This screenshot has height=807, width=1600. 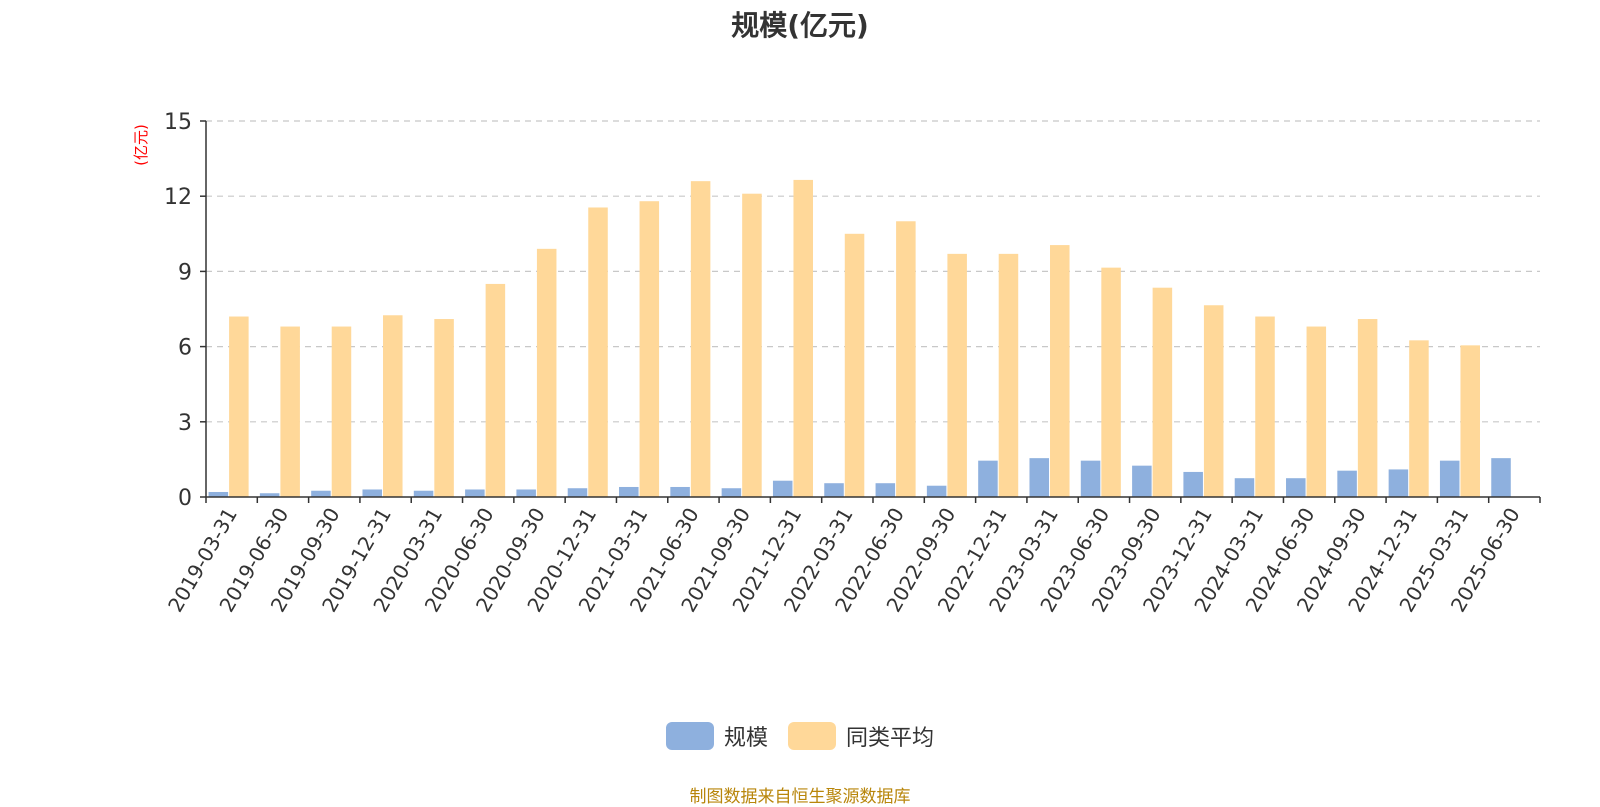 I want to click on legend-item-scale: 规模, so click(x=716, y=736).